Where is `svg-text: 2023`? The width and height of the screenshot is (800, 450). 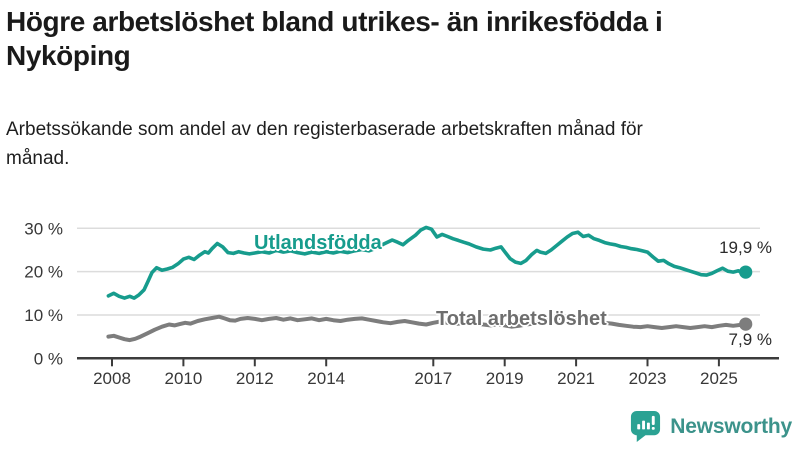
svg-text: 2023 is located at coordinates (648, 378).